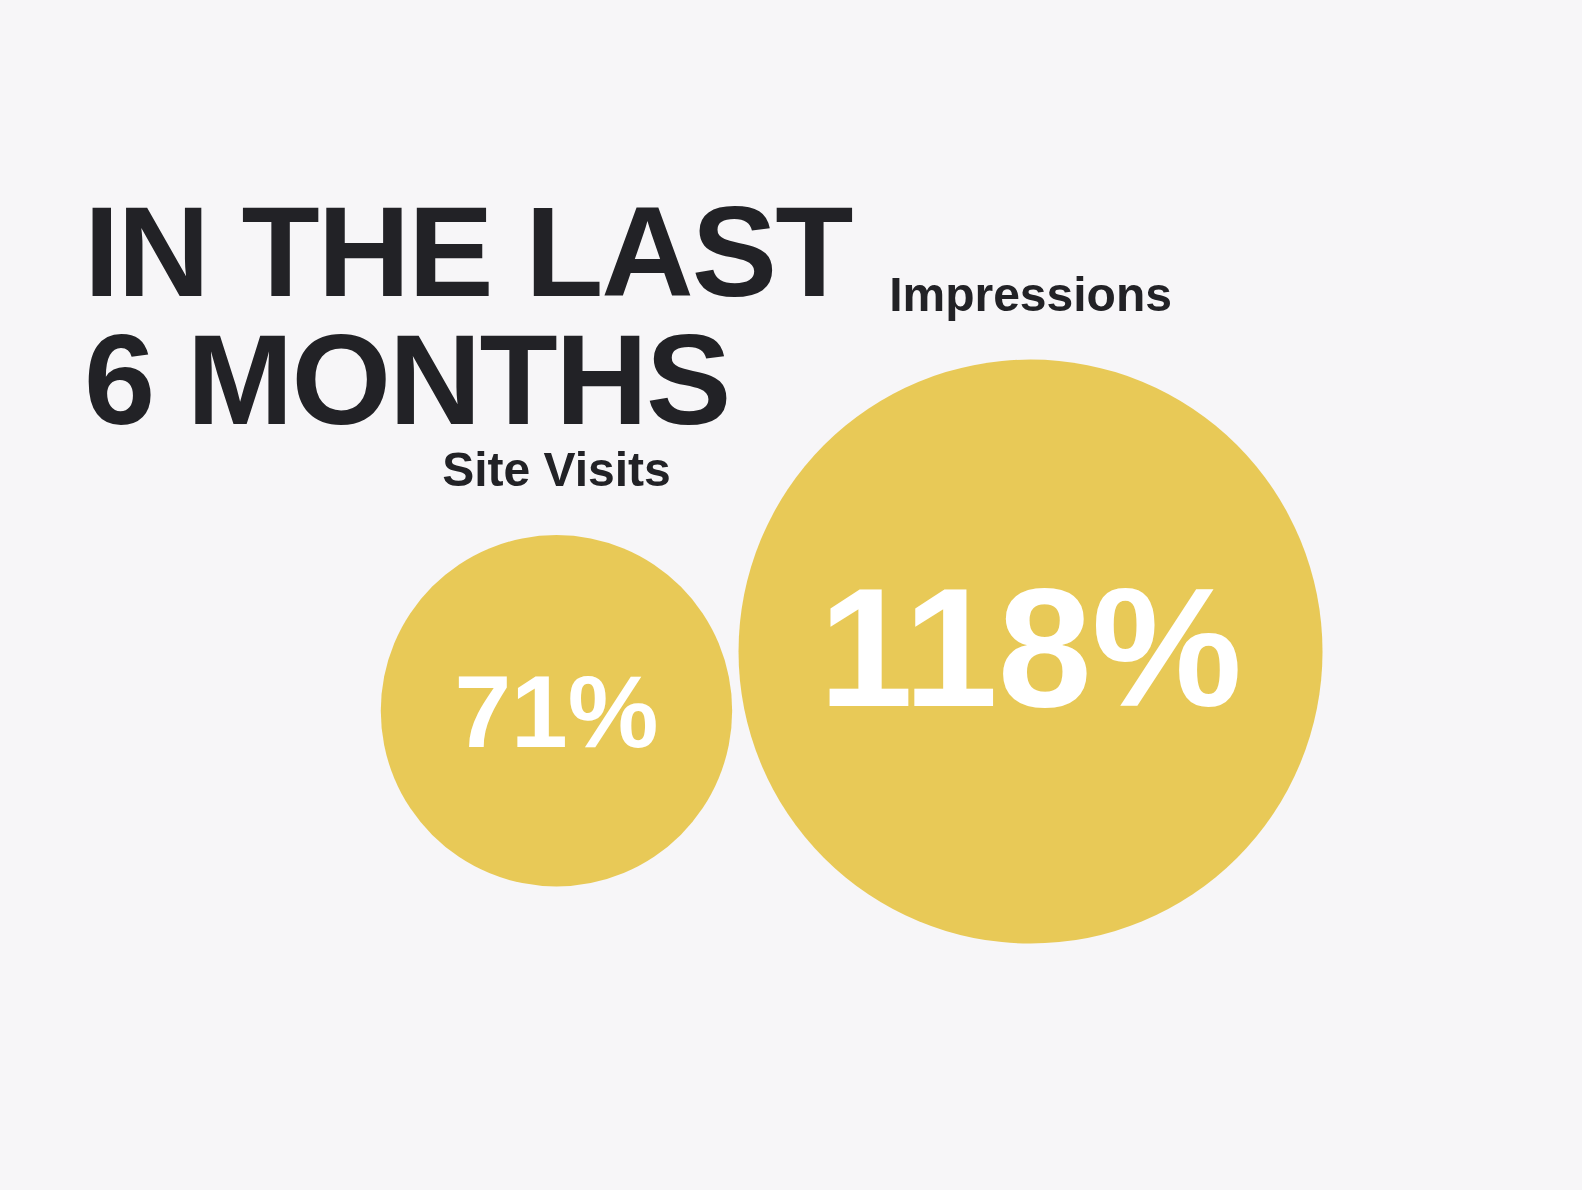  I want to click on data-label: 71%, so click(556, 711).